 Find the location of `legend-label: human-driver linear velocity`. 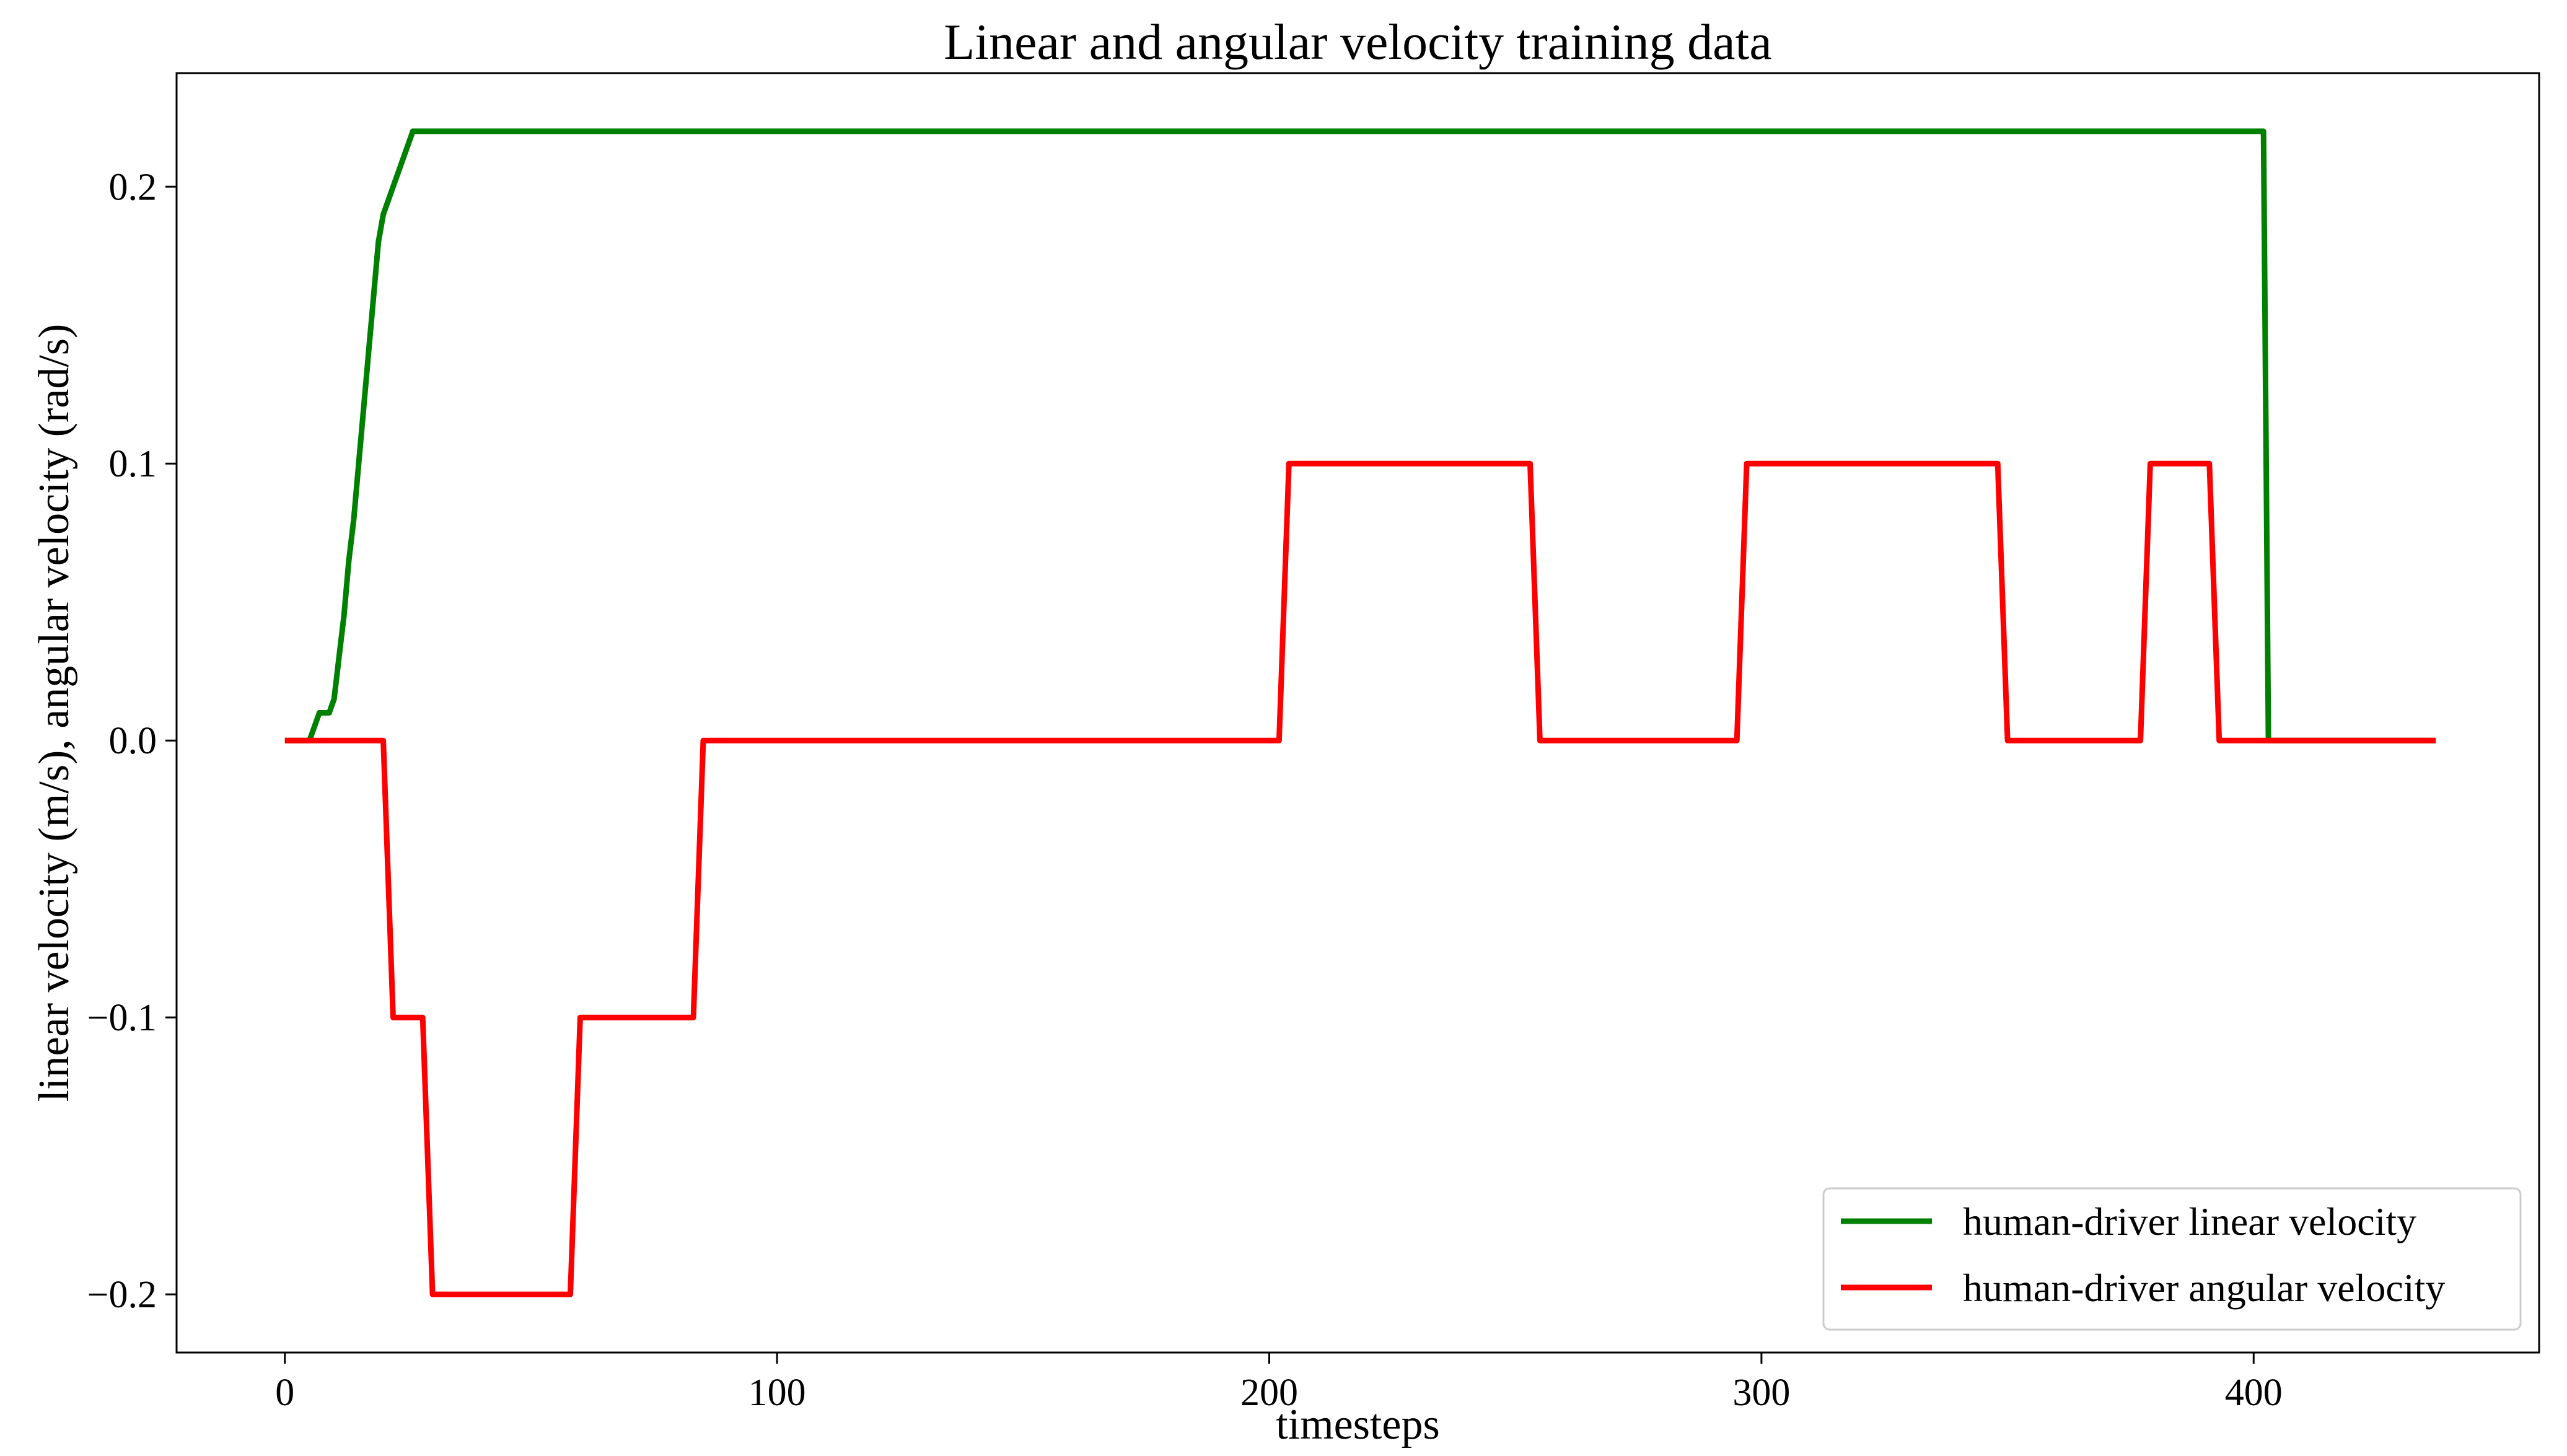

legend-label: human-driver linear velocity is located at coordinates (2189, 1221).